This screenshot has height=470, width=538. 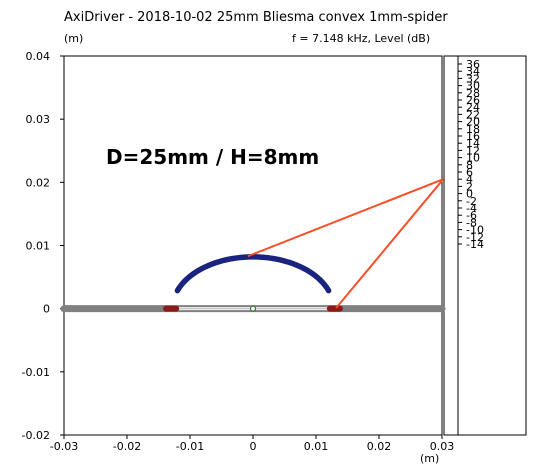 I want to click on colorbar-tick-label-13: 10, so click(x=473, y=158).